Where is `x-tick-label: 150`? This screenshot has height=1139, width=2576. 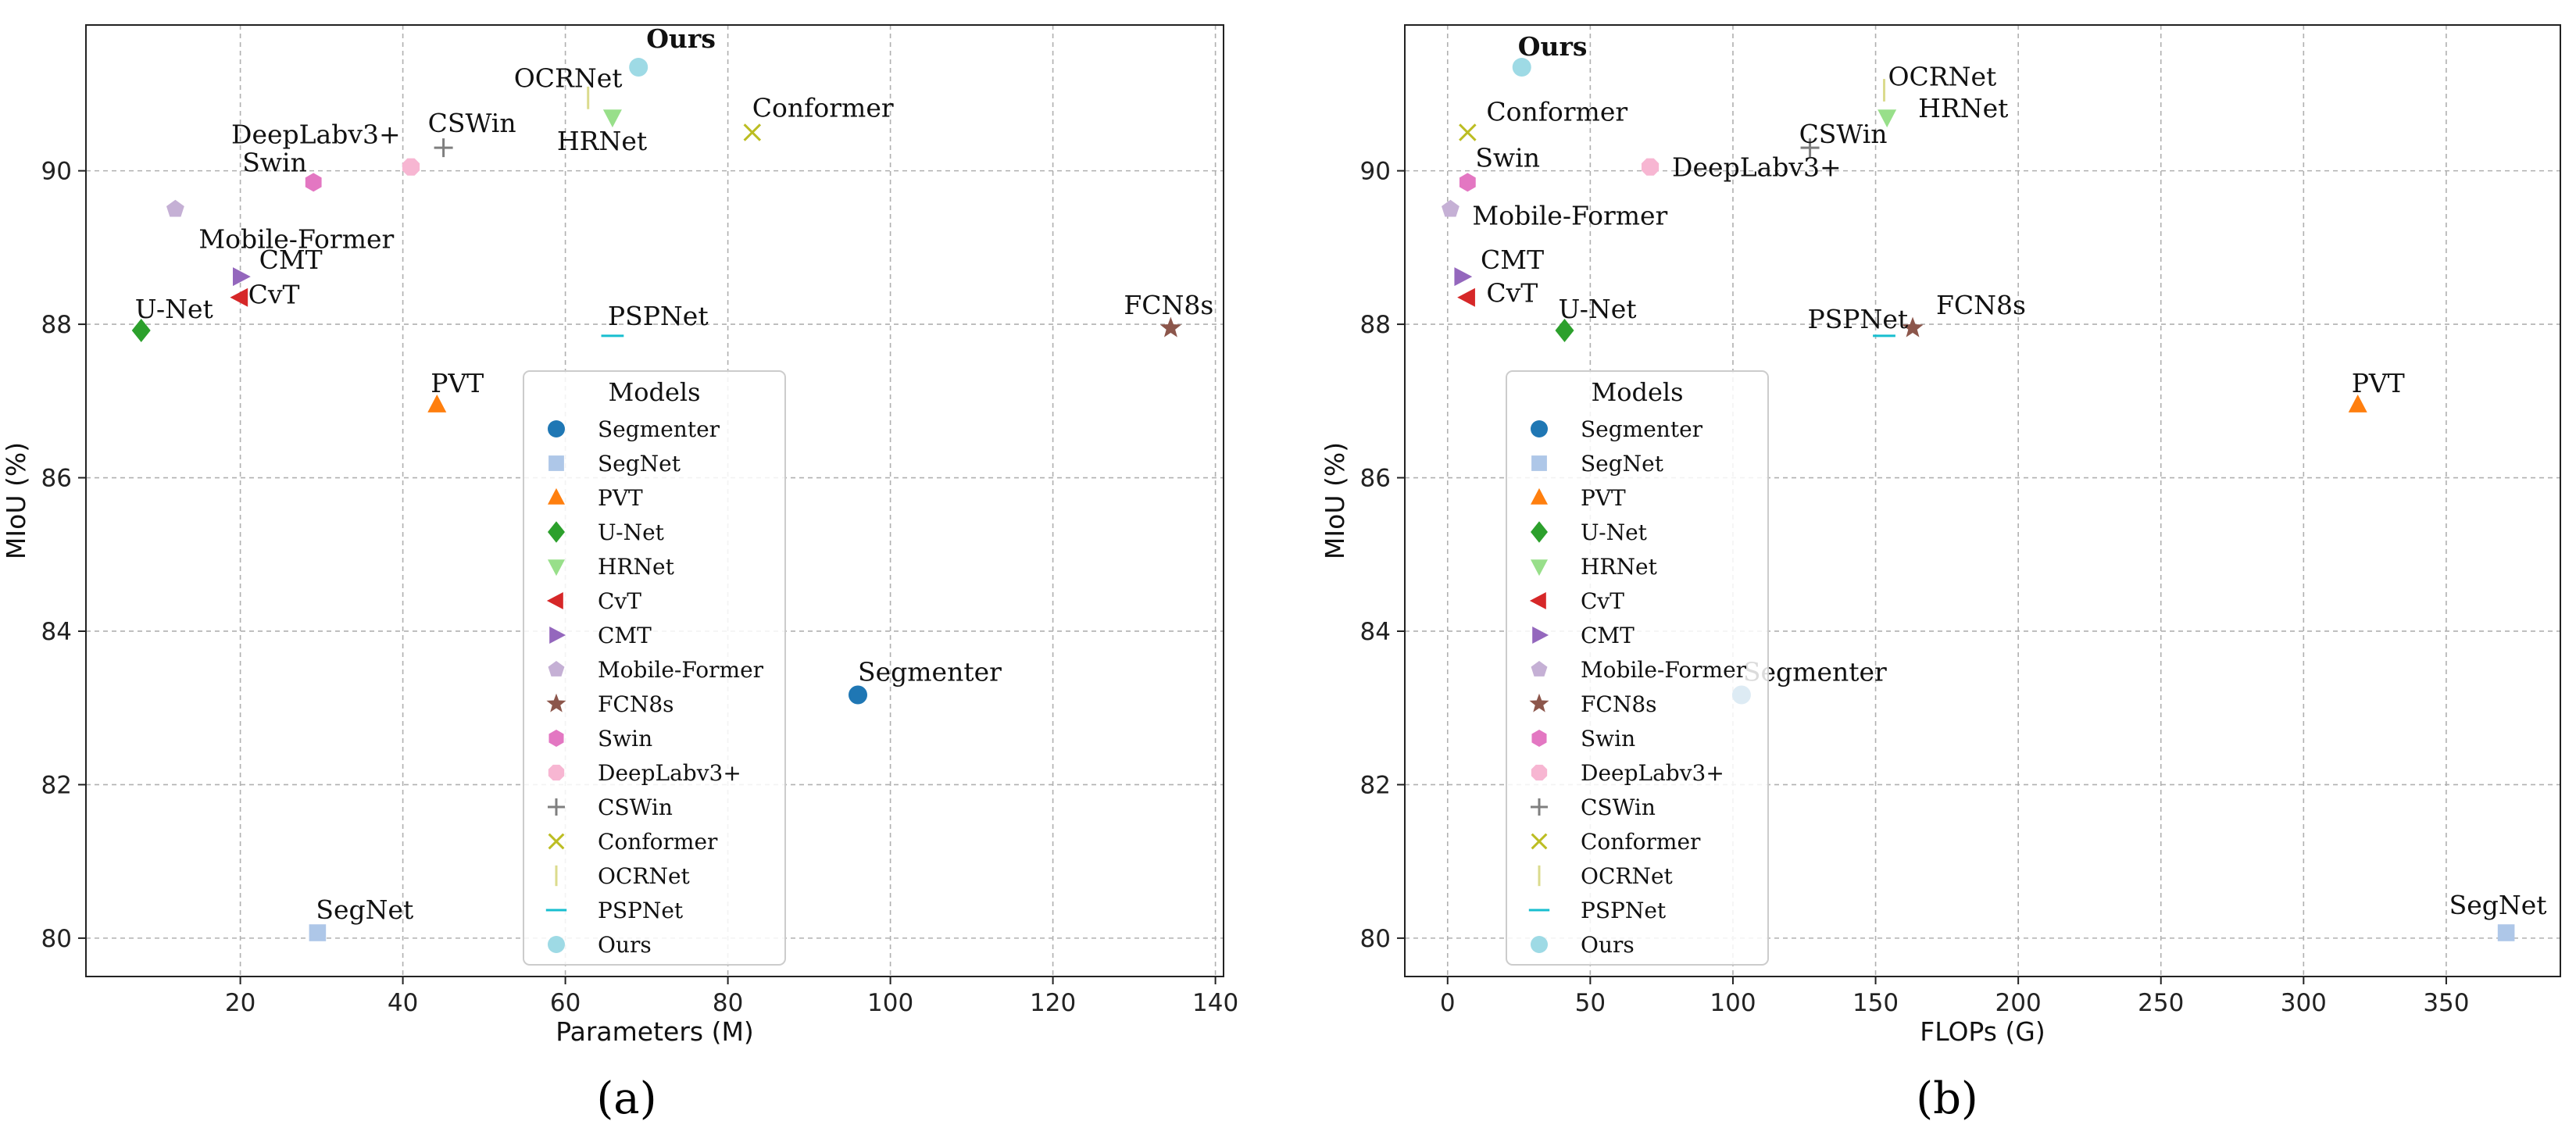
x-tick-label: 150 is located at coordinates (1876, 1003).